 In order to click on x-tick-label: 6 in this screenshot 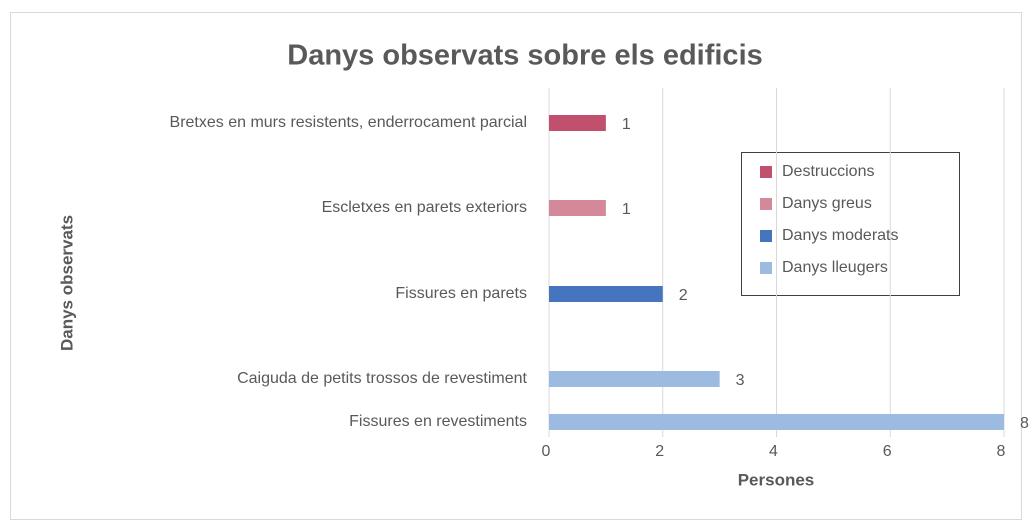, I will do `click(887, 451)`.